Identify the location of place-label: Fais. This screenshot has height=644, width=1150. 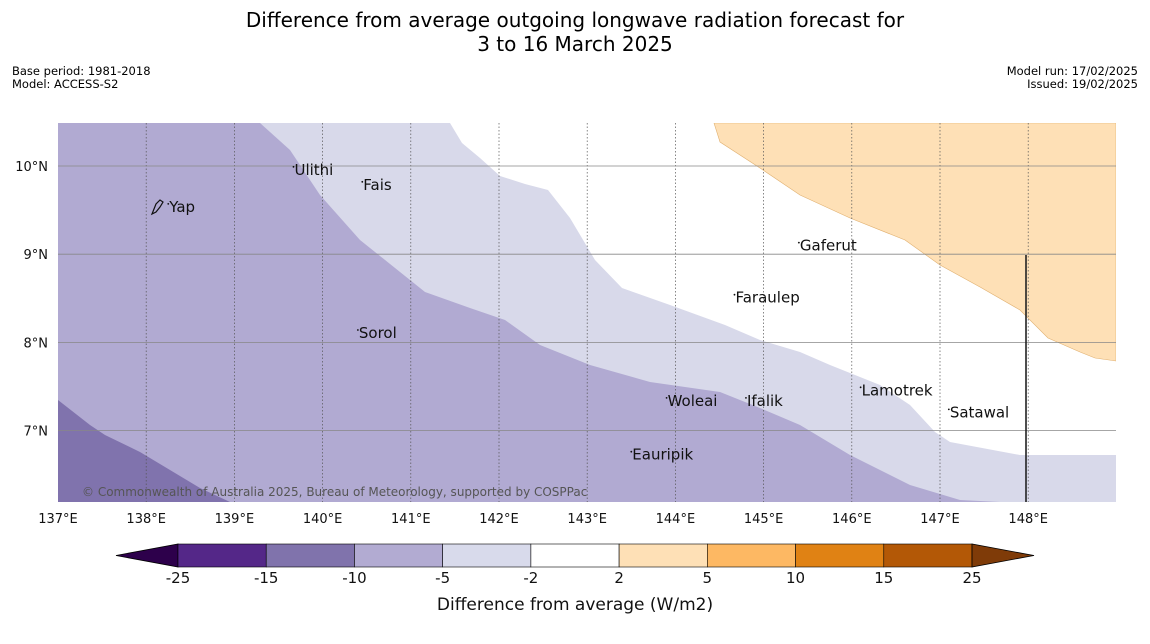
(377, 185).